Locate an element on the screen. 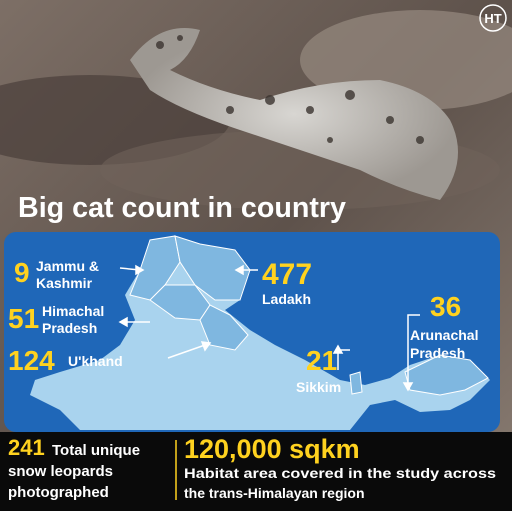 The width and height of the screenshot is (512, 511). region-name: U'khand is located at coordinates (95, 361).